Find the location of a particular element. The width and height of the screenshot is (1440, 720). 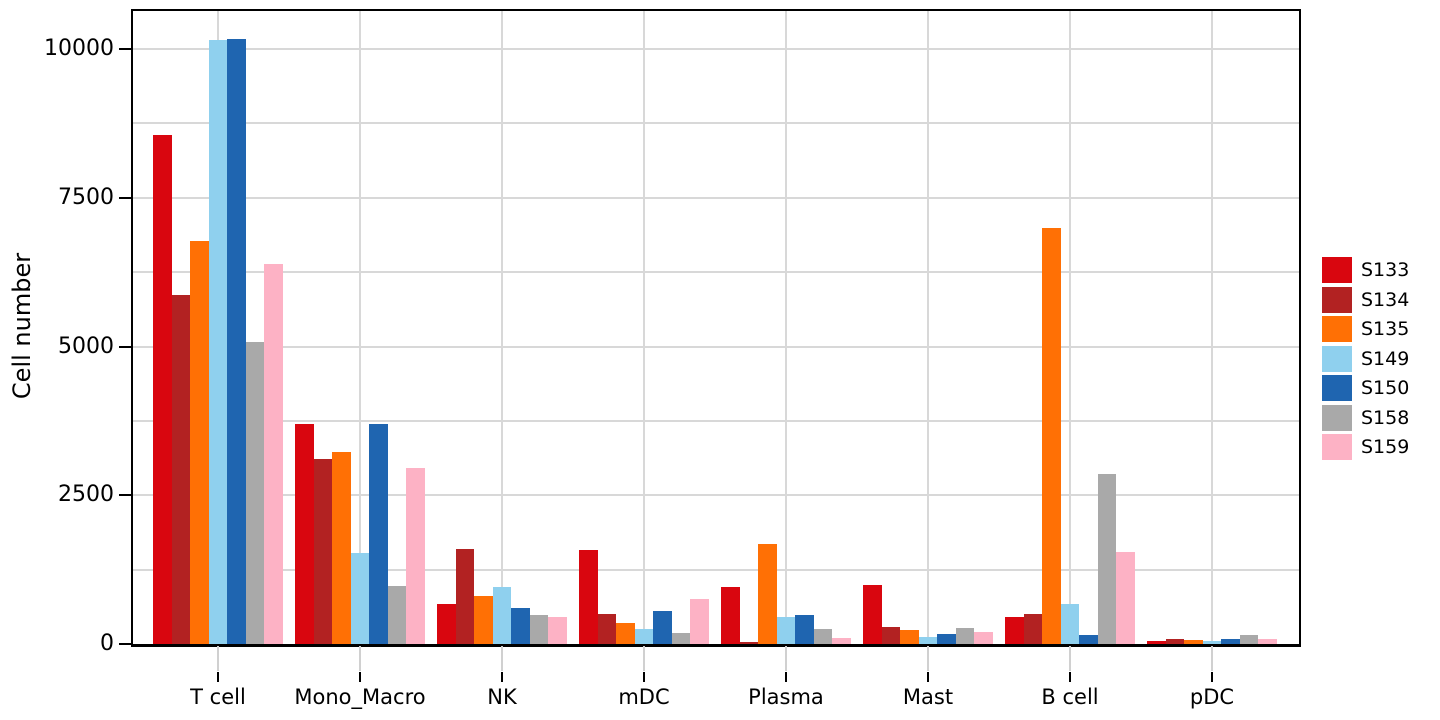

legend-swatch-S134 is located at coordinates (1337, 299).